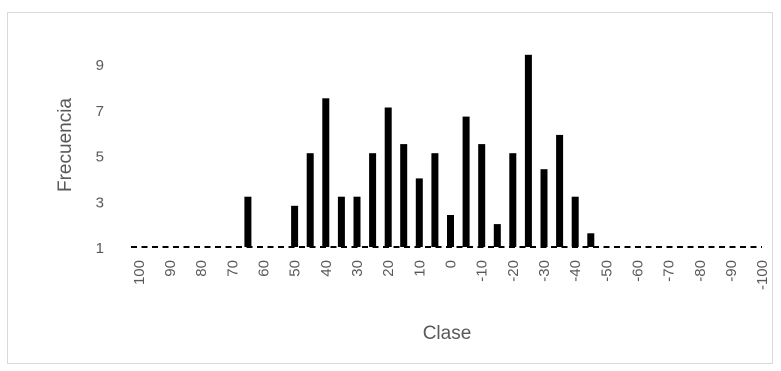 The height and width of the screenshot is (371, 781). I want to click on y-tick-labels: 1 3 5 7 9, so click(100, 157).